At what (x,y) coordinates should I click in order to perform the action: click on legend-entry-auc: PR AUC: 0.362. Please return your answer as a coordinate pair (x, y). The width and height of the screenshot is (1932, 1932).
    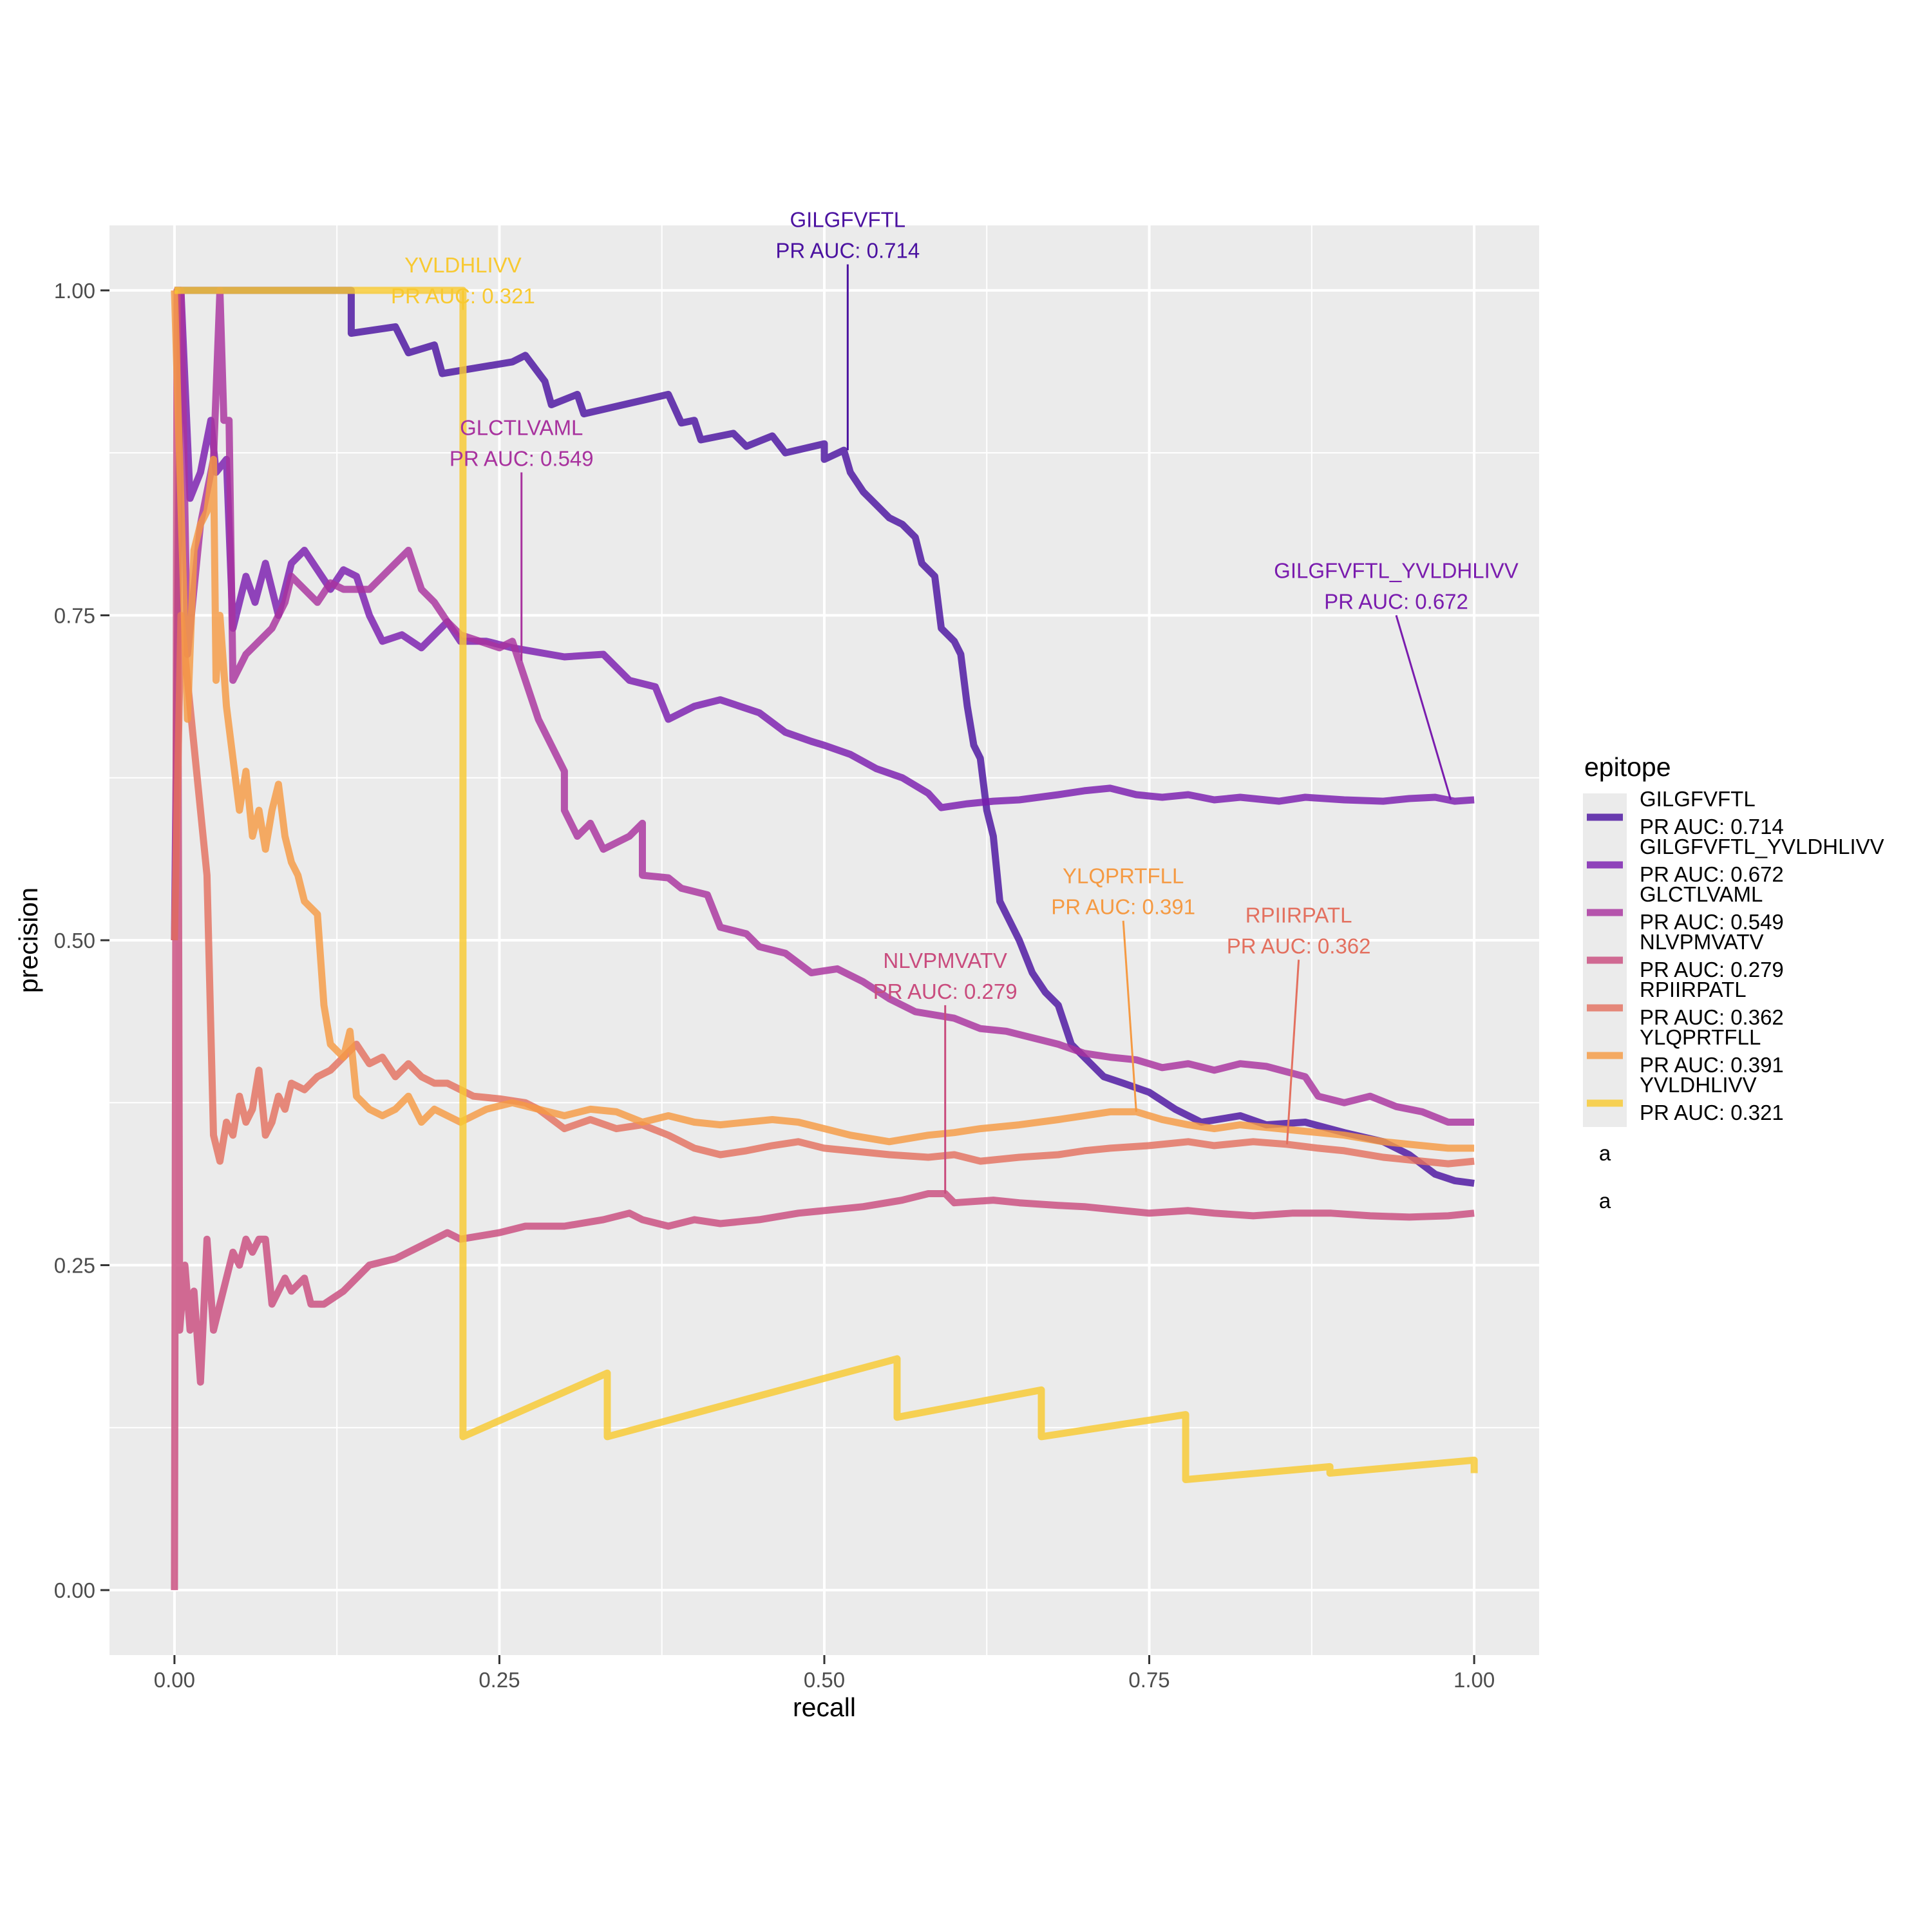
    Looking at the image, I should click on (1712, 1017).